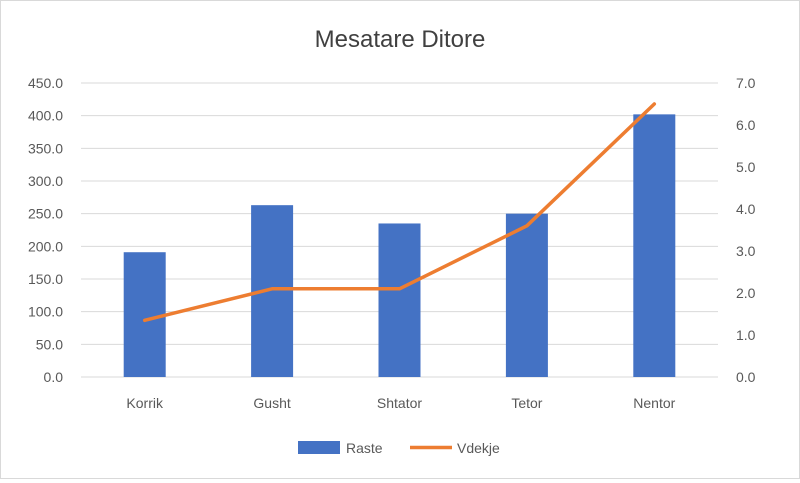 This screenshot has width=800, height=483. I want to click on legend-label-vdekje: Vdekje, so click(478, 448).